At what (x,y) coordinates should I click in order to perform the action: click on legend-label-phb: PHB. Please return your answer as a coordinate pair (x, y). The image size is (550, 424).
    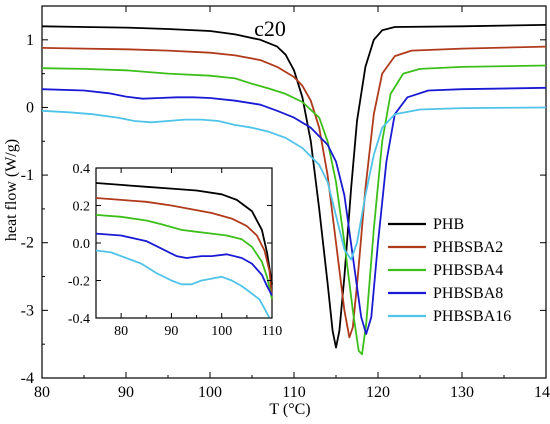
    Looking at the image, I should click on (448, 224).